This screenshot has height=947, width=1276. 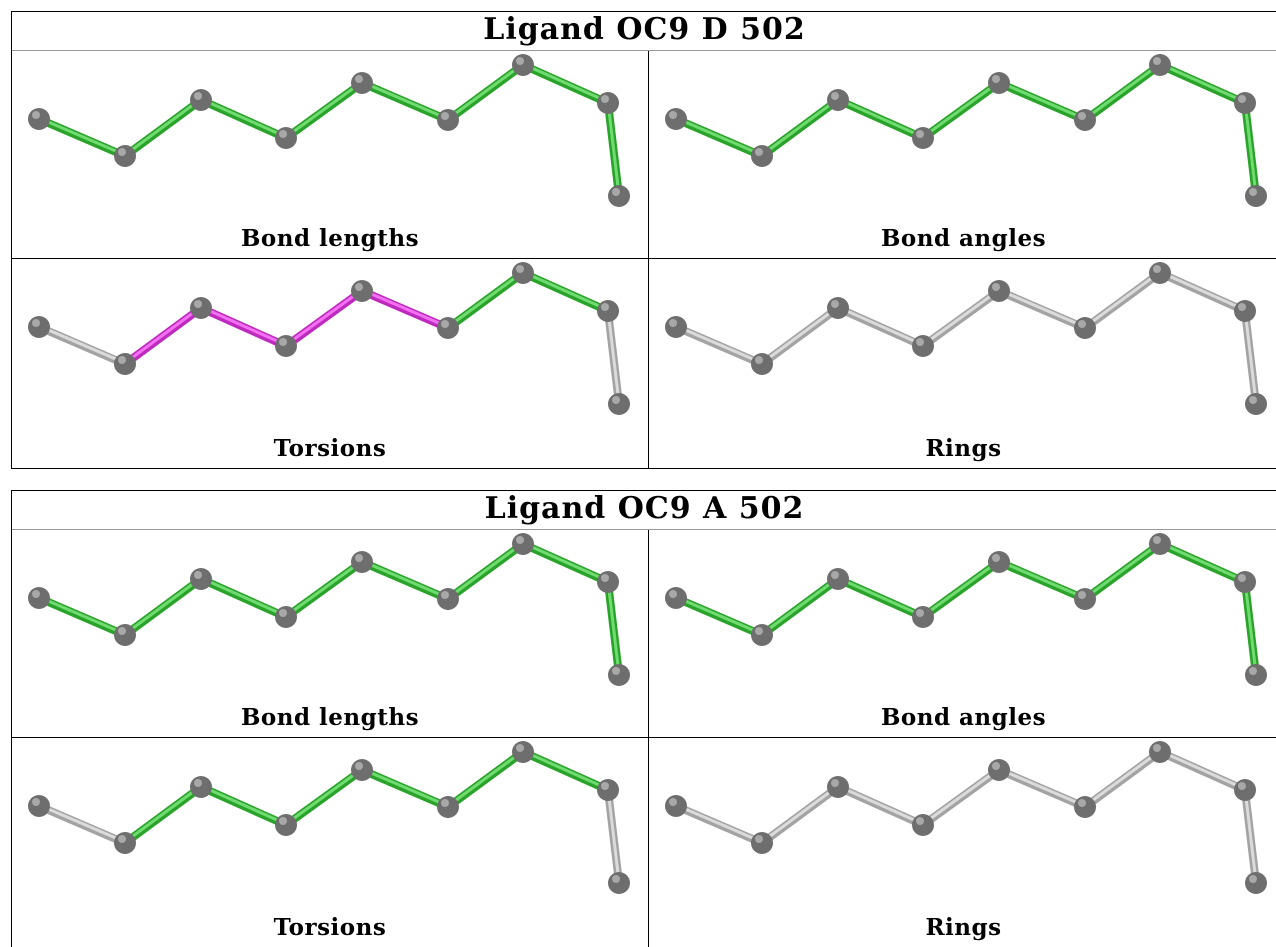 I want to click on ligand-title: Ligand OC9 A 502, so click(x=644, y=510).